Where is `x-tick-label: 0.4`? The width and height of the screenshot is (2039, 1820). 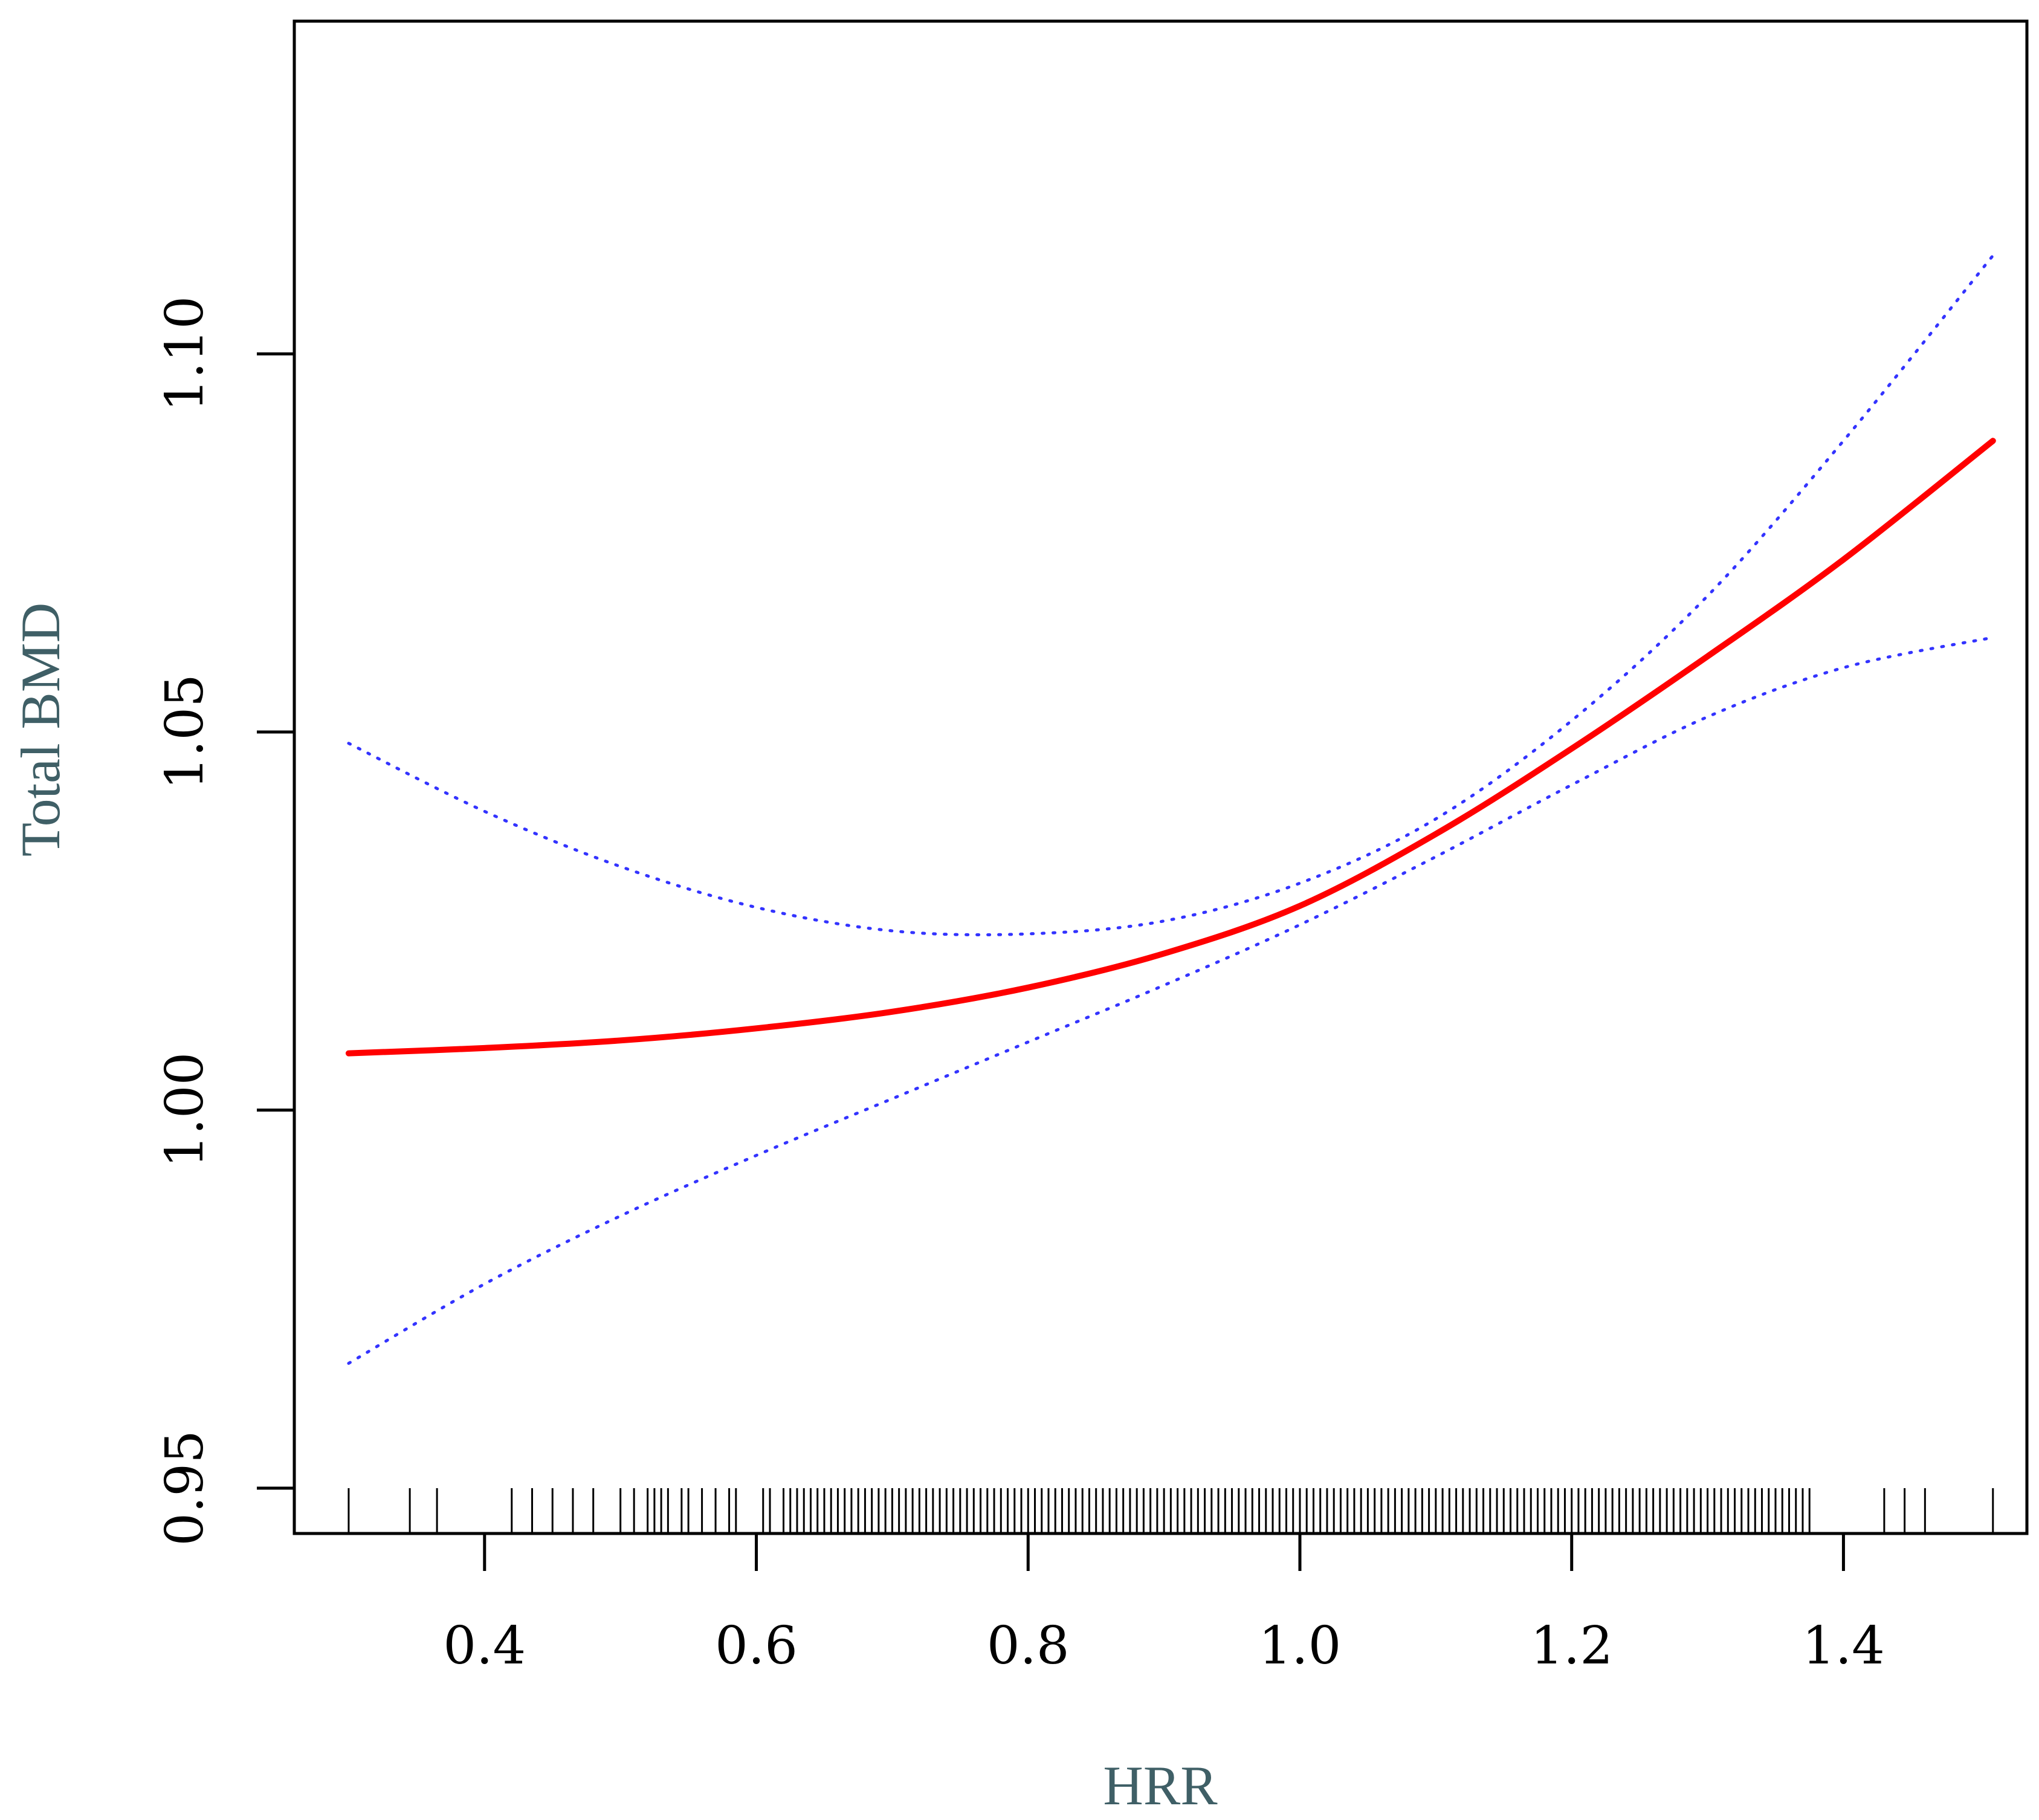
x-tick-label: 0.4 is located at coordinates (484, 1646).